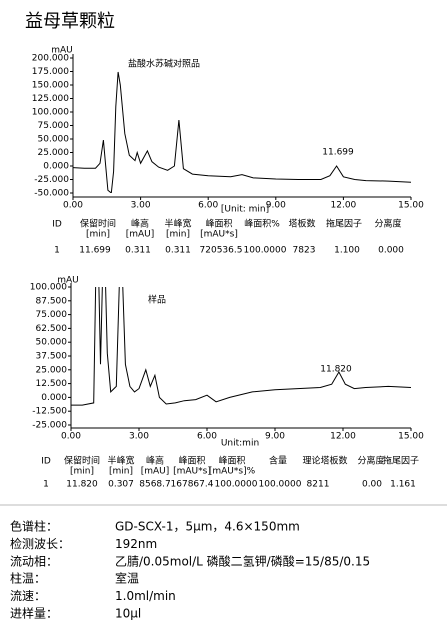 This screenshot has height=631, width=447. Describe the element at coordinates (28, 578) in the screenshot. I see `condition-label: 柱温：` at that location.